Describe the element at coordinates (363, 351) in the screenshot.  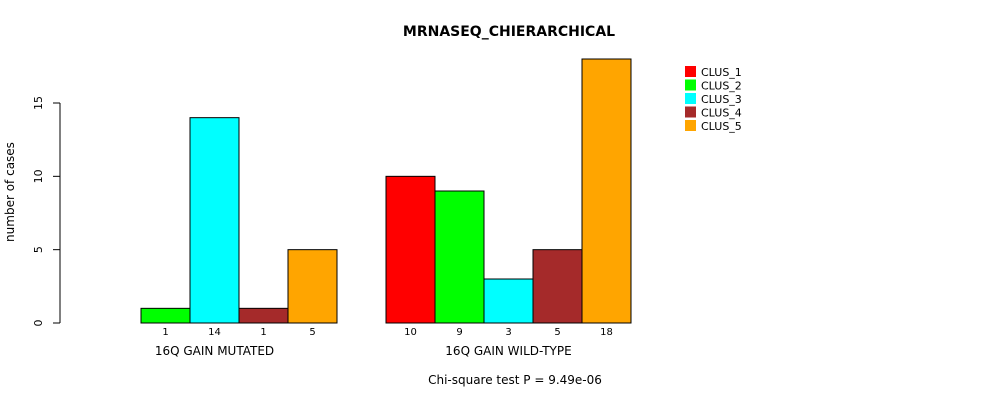
I see `group-labels-layer: 16Q GAIN MUTATED 16Q GAIN WILD-TYPE` at that location.